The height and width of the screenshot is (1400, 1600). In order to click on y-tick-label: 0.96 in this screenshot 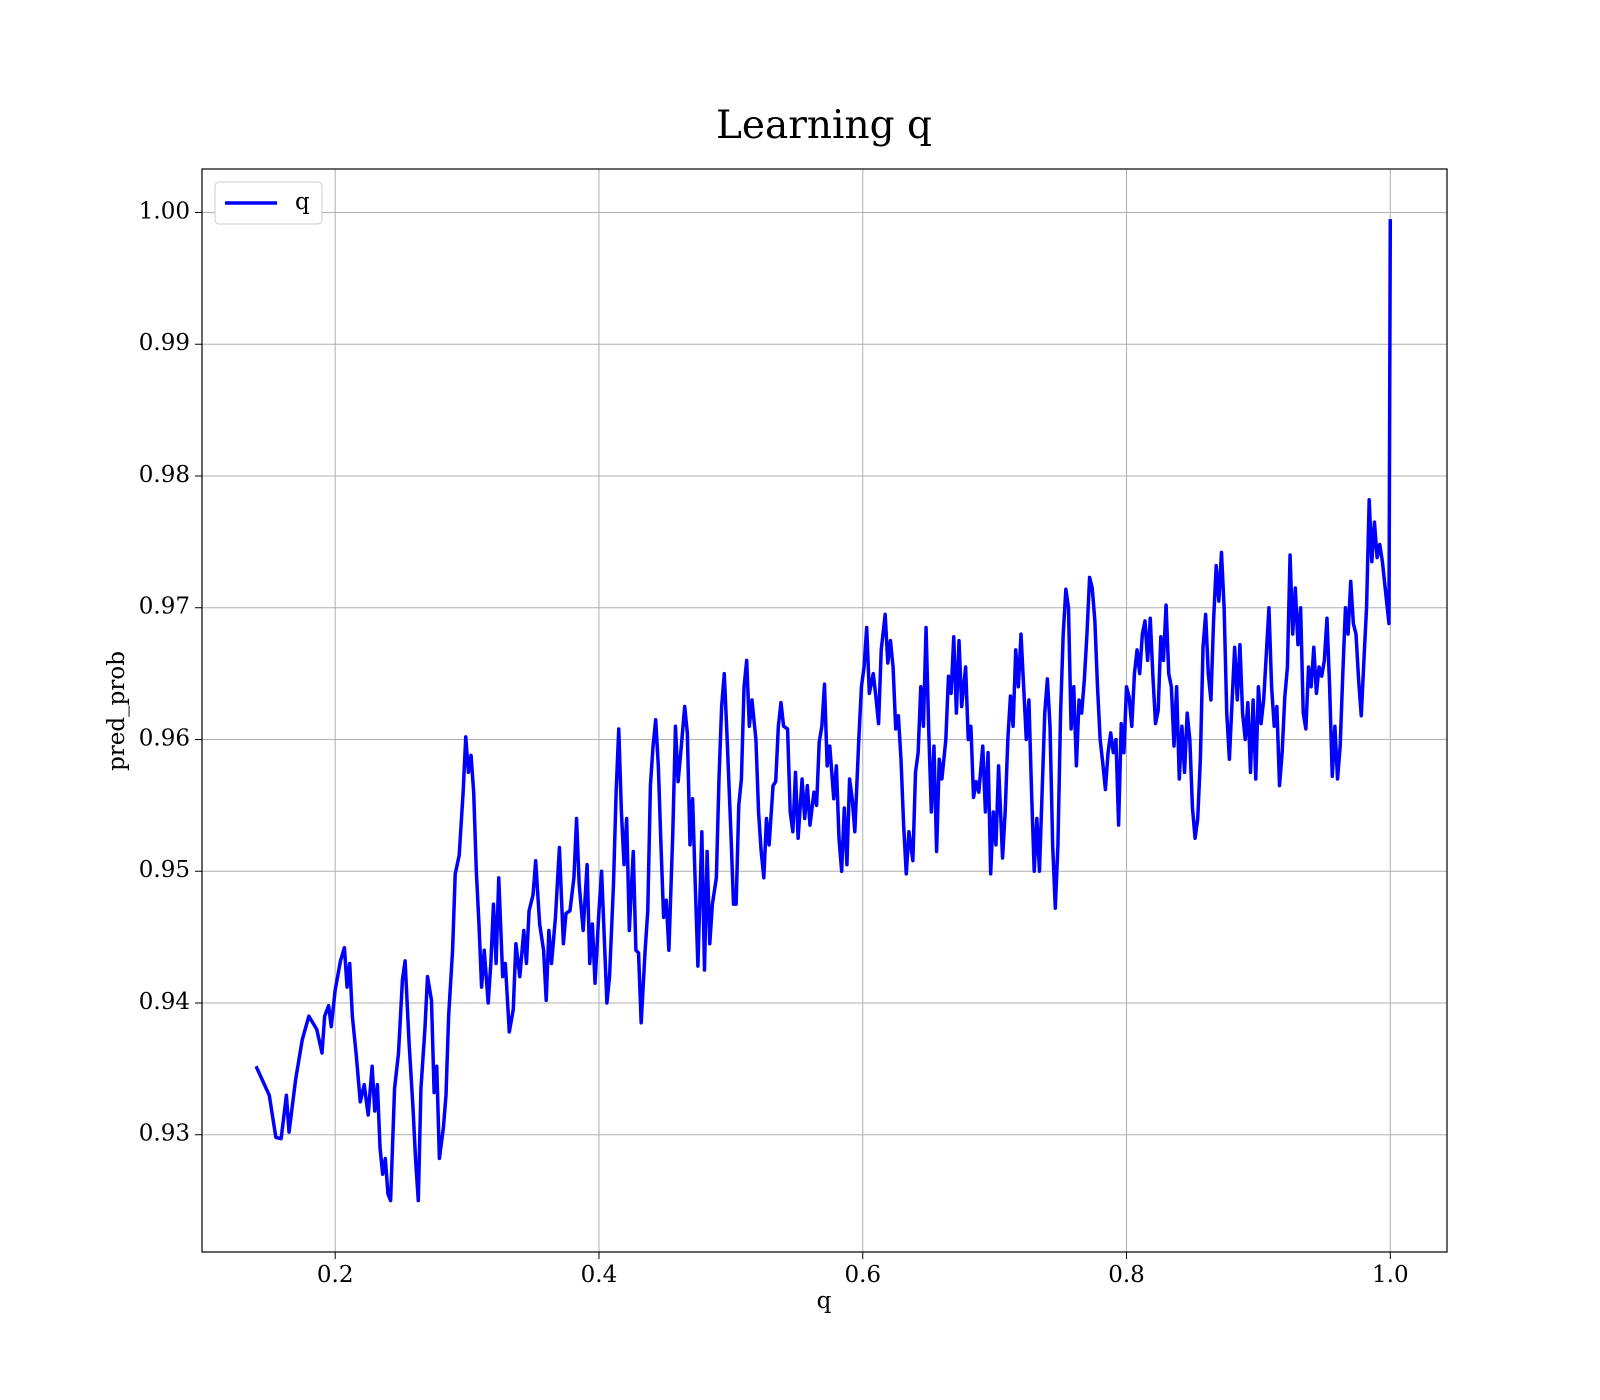, I will do `click(164, 738)`.